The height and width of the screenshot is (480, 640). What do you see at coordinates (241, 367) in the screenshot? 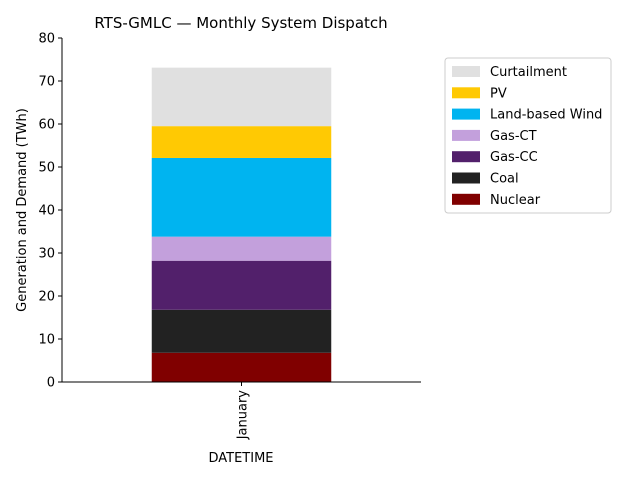
I see `bar-nuclear` at bounding box center [241, 367].